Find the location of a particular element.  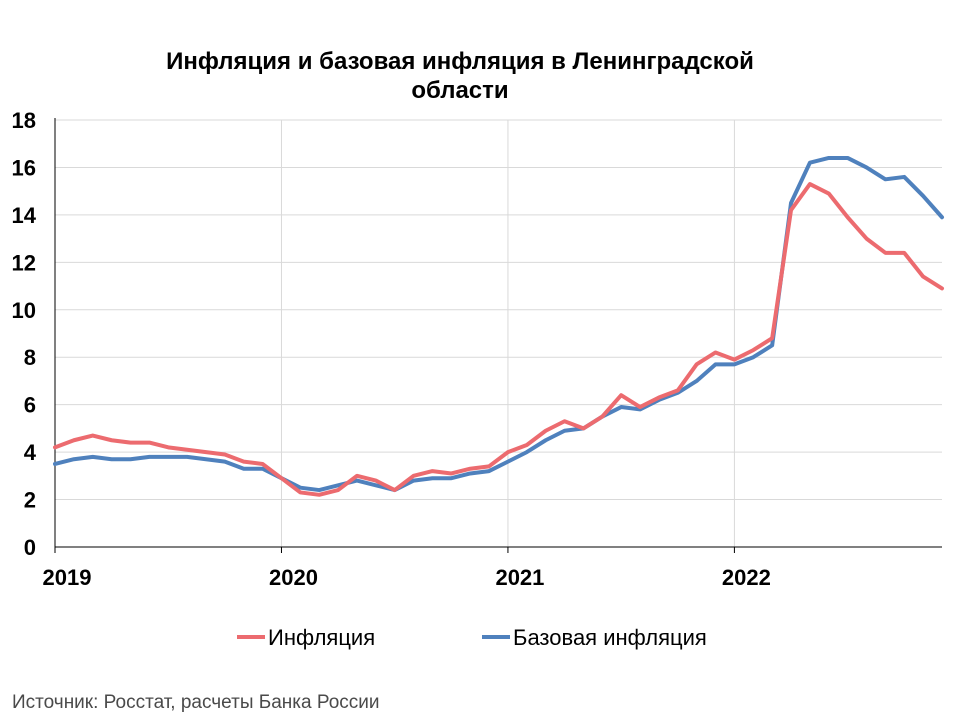

chart-title-line-2: области is located at coordinates (459, 90).